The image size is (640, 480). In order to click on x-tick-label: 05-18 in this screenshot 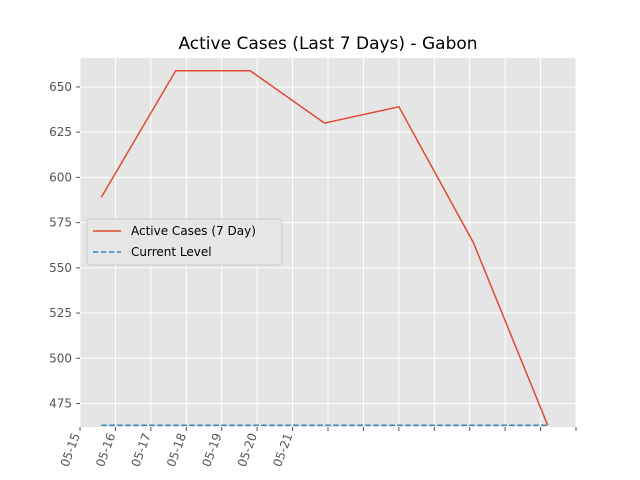, I will do `click(176, 450)`.